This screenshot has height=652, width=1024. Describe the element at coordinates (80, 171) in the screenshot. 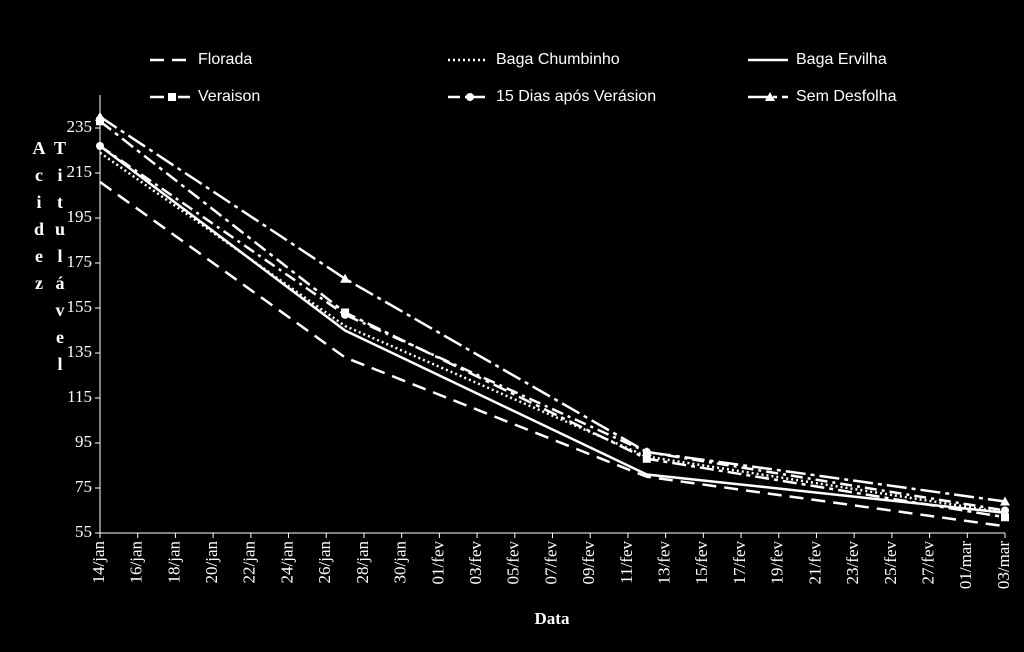

I see `y-tick-label: 215` at that location.